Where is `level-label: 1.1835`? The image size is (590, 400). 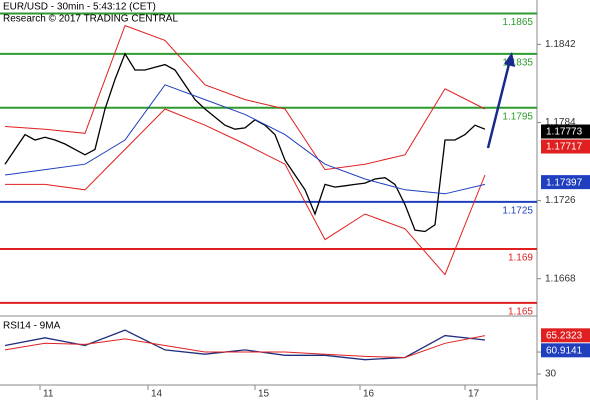 level-label: 1.1835 is located at coordinates (517, 62).